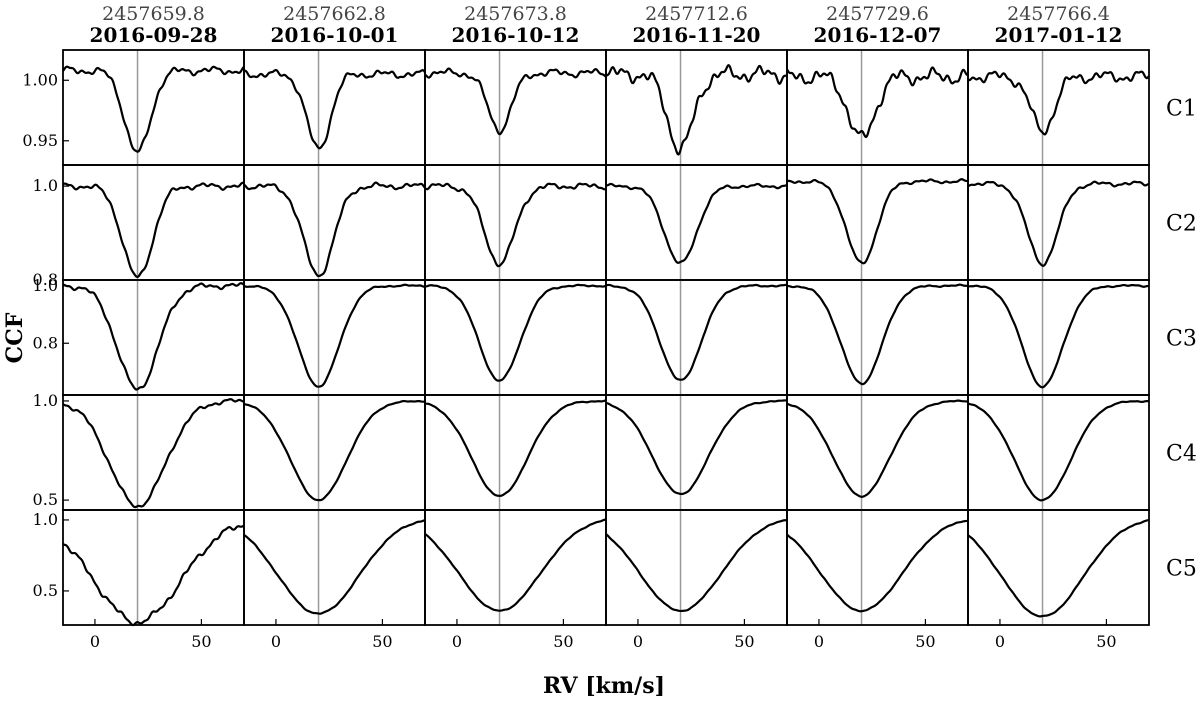 The width and height of the screenshot is (1200, 701). I want to click on column-date-label: 2016-11-20, so click(697, 35).